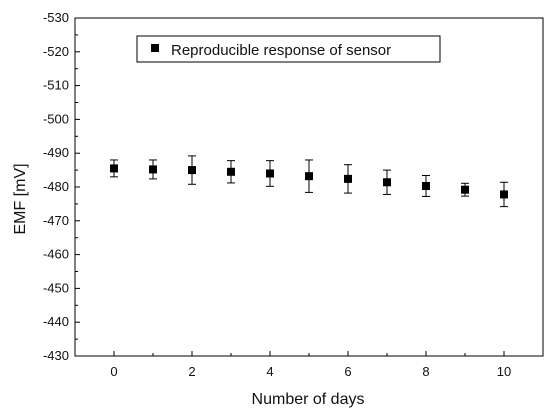  Describe the element at coordinates (309, 365) in the screenshot. I see `x-axis: 0 2 4 6 8 10` at that location.